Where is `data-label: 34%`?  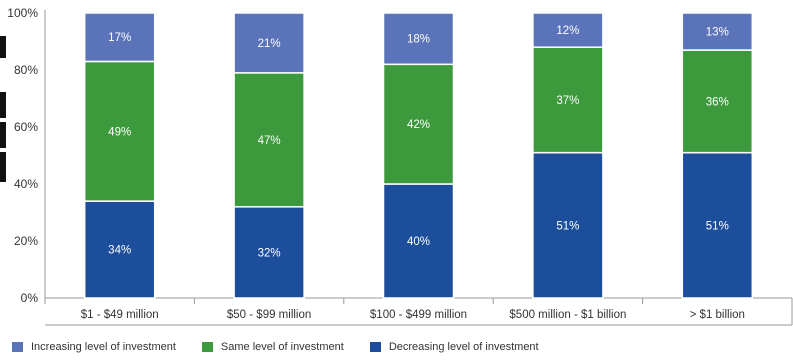
data-label: 34% is located at coordinates (119, 251).